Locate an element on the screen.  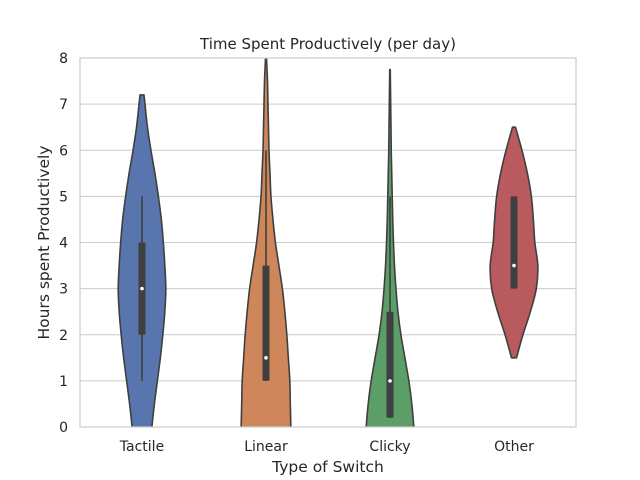
x-tick-label: Linear is located at coordinates (266, 447).